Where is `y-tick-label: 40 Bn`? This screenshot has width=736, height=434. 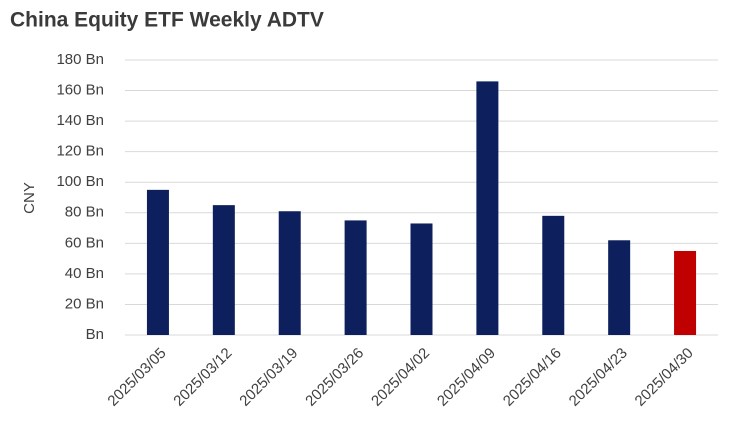 y-tick-label: 40 Bn is located at coordinates (84, 273).